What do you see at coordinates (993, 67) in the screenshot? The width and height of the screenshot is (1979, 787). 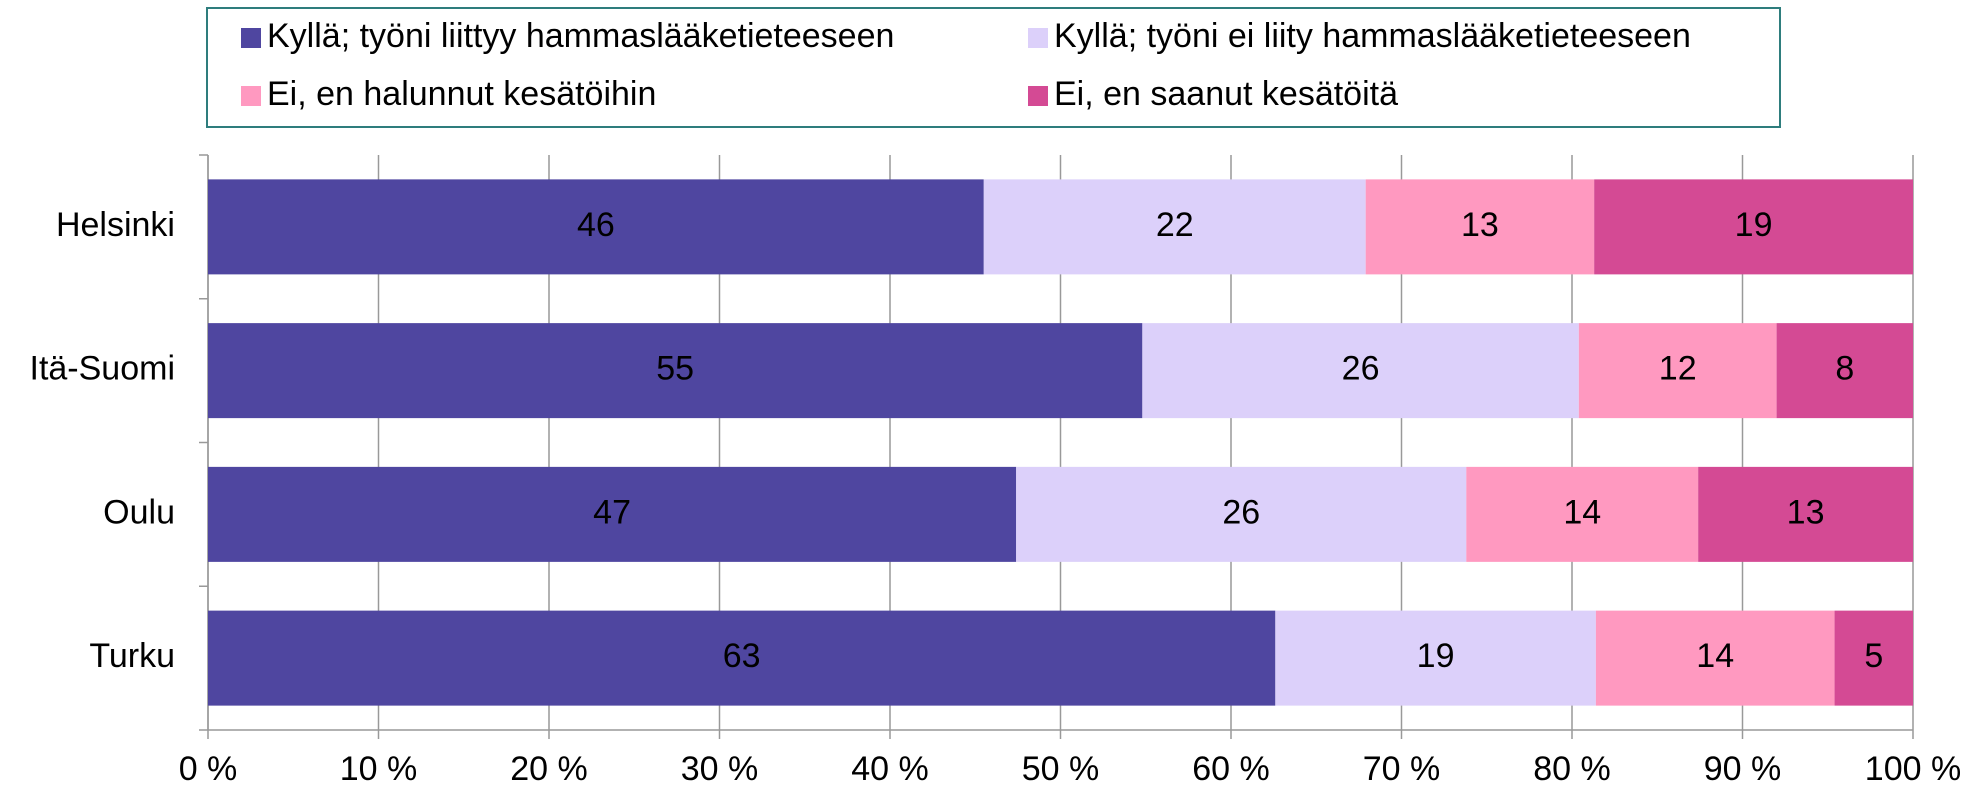 I see `legend-box` at bounding box center [993, 67].